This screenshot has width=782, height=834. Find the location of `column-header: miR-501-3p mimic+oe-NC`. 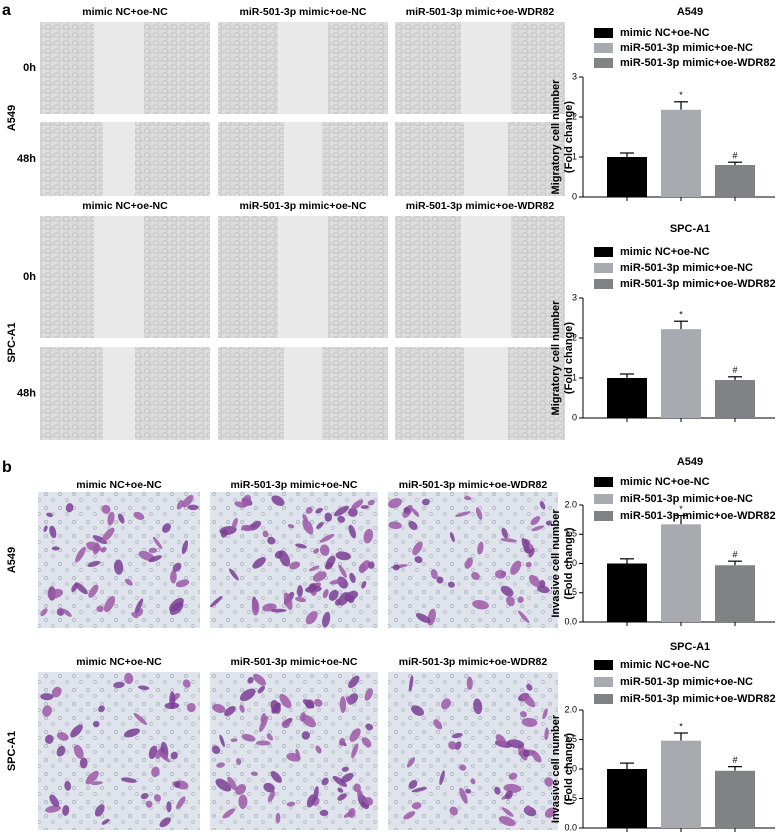

column-header: miR-501-3p mimic+oe-NC is located at coordinates (294, 485).